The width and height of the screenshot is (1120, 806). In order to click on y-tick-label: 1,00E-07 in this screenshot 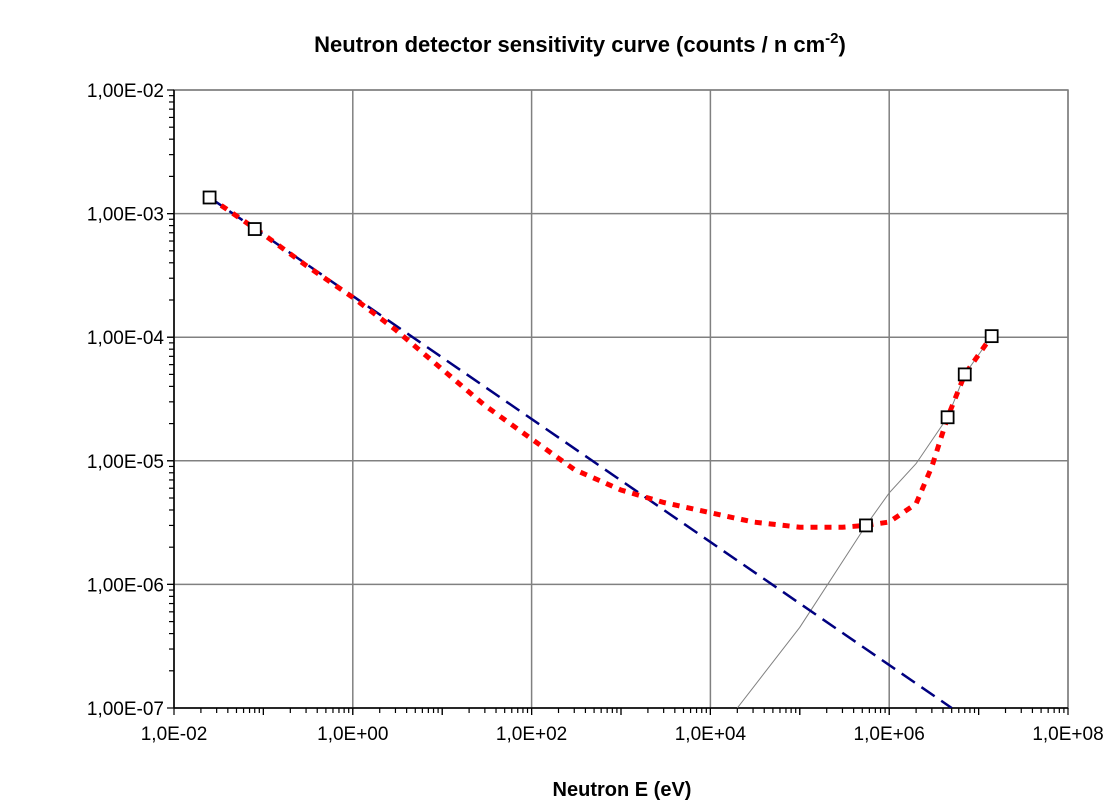, I will do `click(125, 709)`.